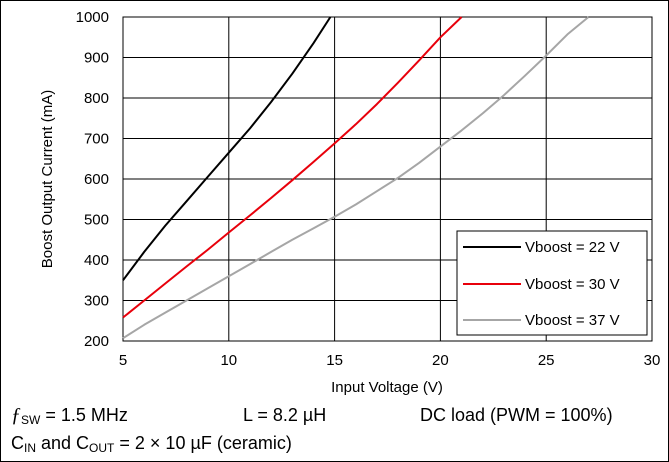  What do you see at coordinates (16, 415) in the screenshot?
I see `frequency-symbol: ƒ` at bounding box center [16, 415].